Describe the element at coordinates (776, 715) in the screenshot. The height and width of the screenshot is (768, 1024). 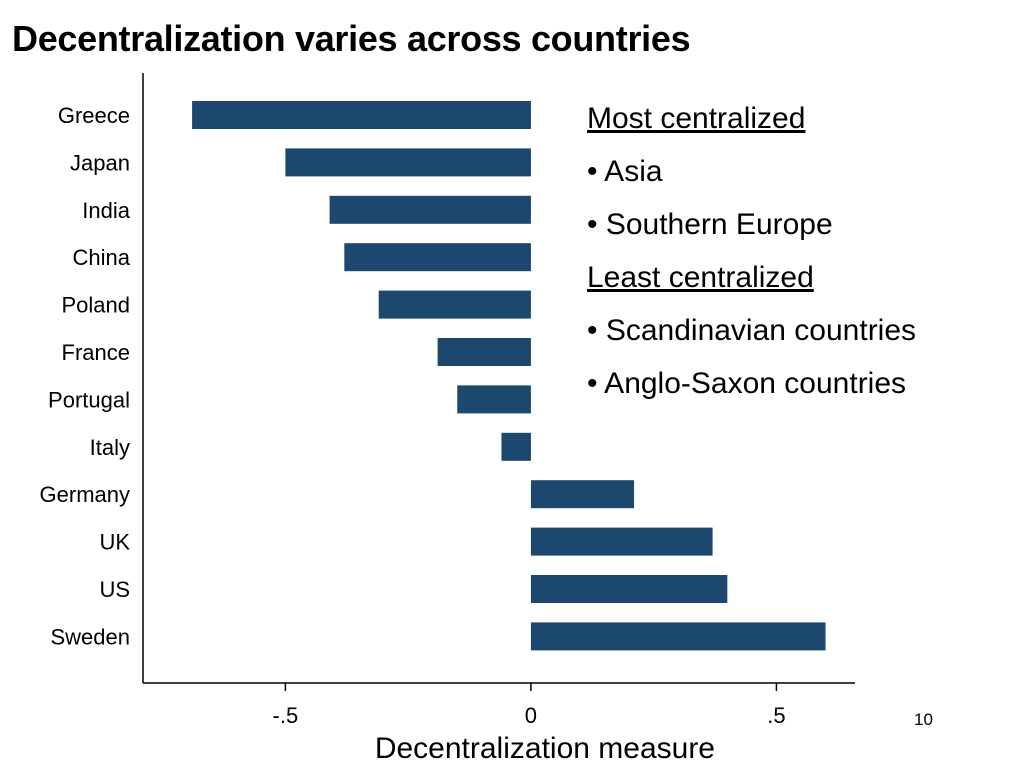
I see `x-tick-label: .5` at that location.